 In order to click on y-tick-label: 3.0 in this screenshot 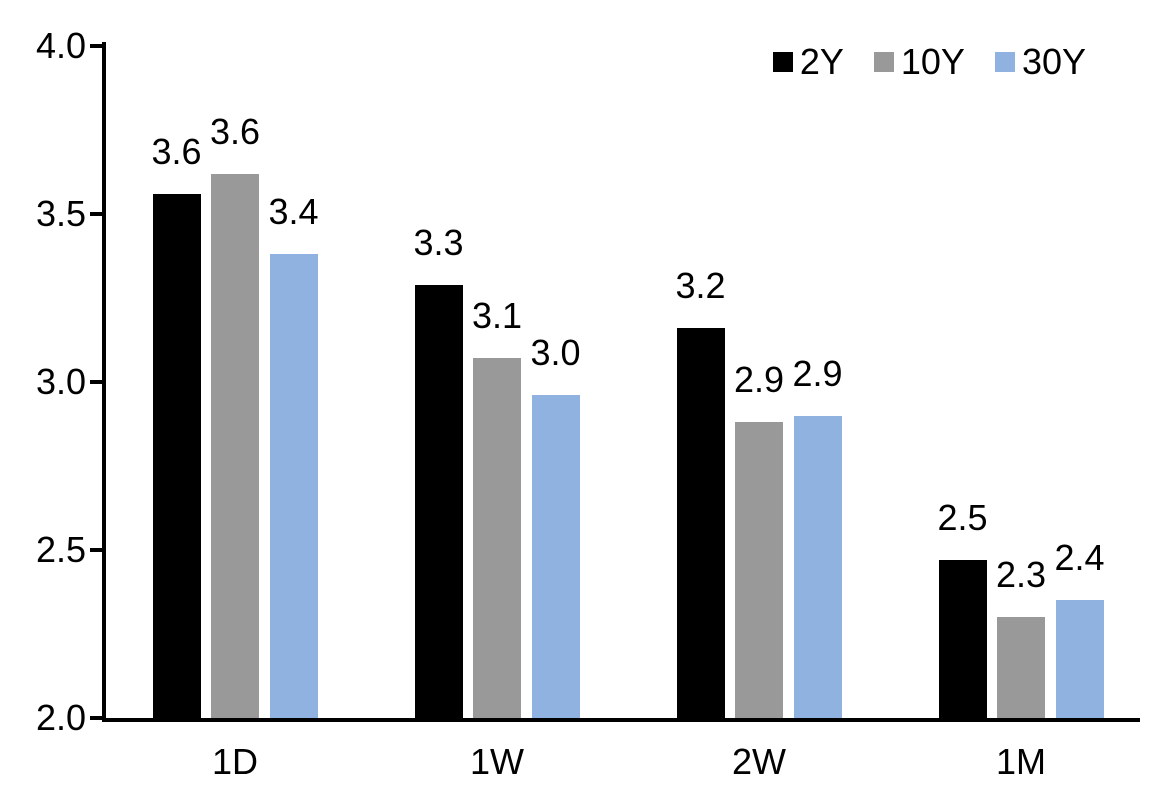, I will do `click(60, 381)`.